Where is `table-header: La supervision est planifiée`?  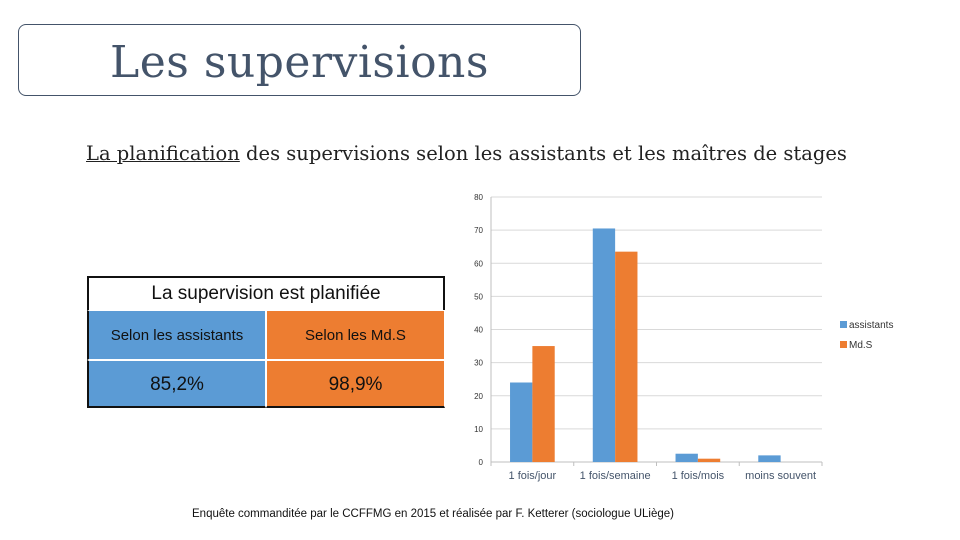 table-header: La supervision est planifiée is located at coordinates (266, 293).